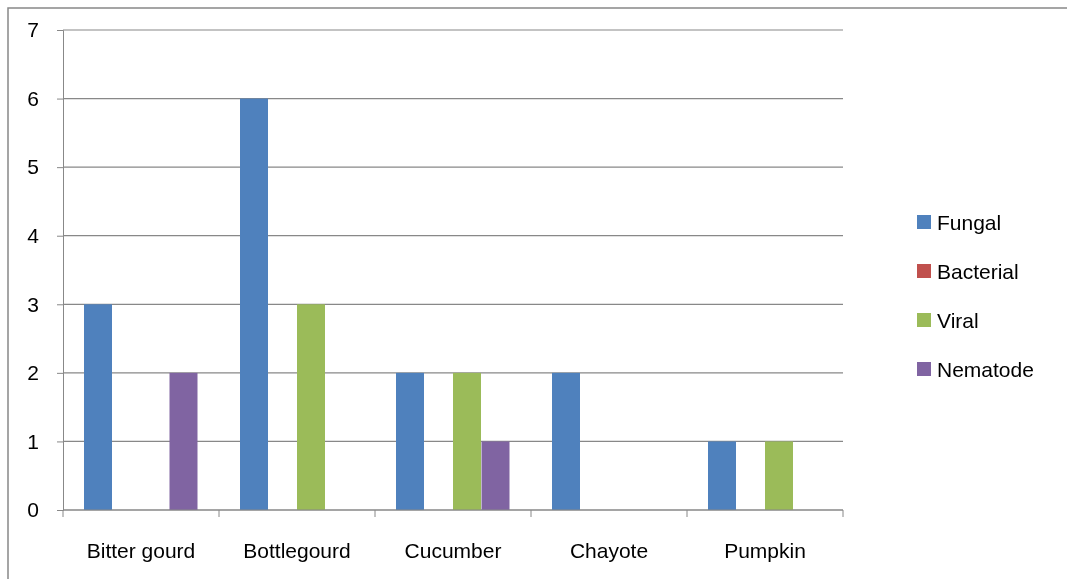 The height and width of the screenshot is (579, 1067). What do you see at coordinates (33, 510) in the screenshot?
I see `y-tick-label: 0` at bounding box center [33, 510].